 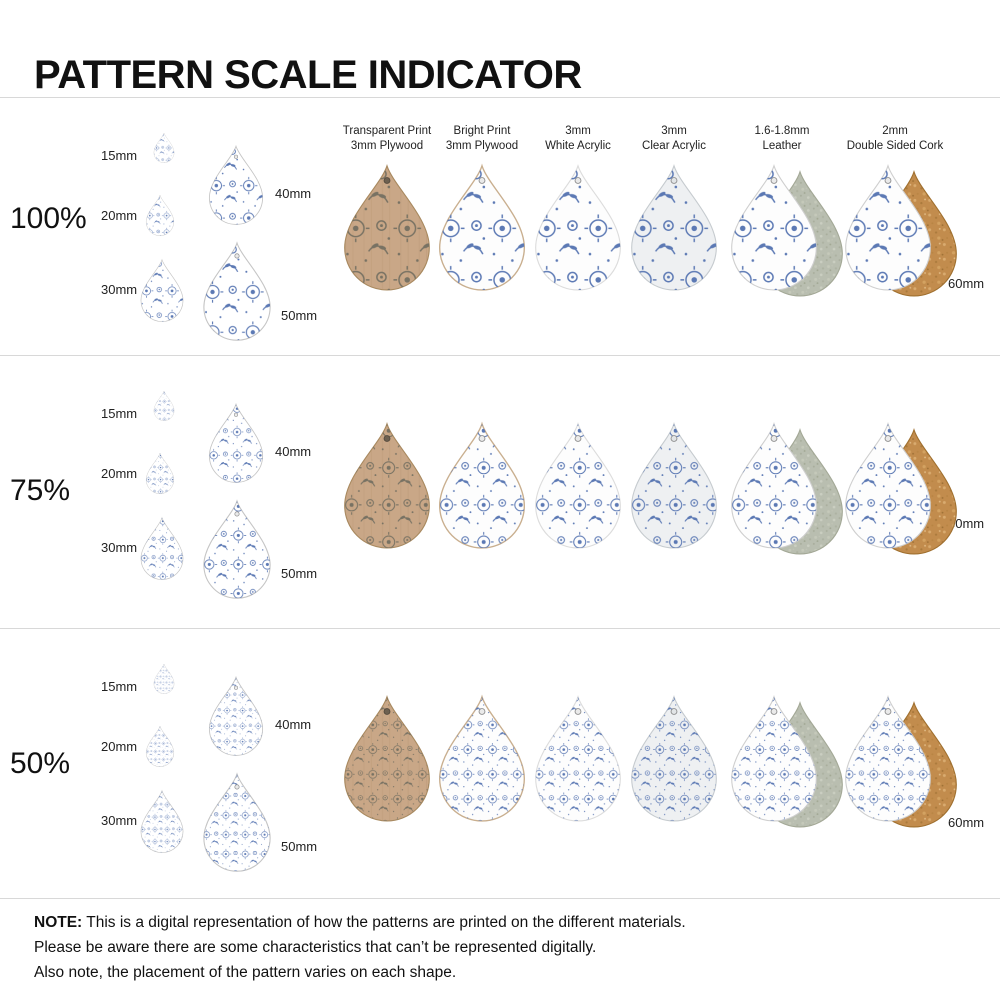 I want to click on material-label-line2: Double Sided Cork, so click(x=895, y=146).